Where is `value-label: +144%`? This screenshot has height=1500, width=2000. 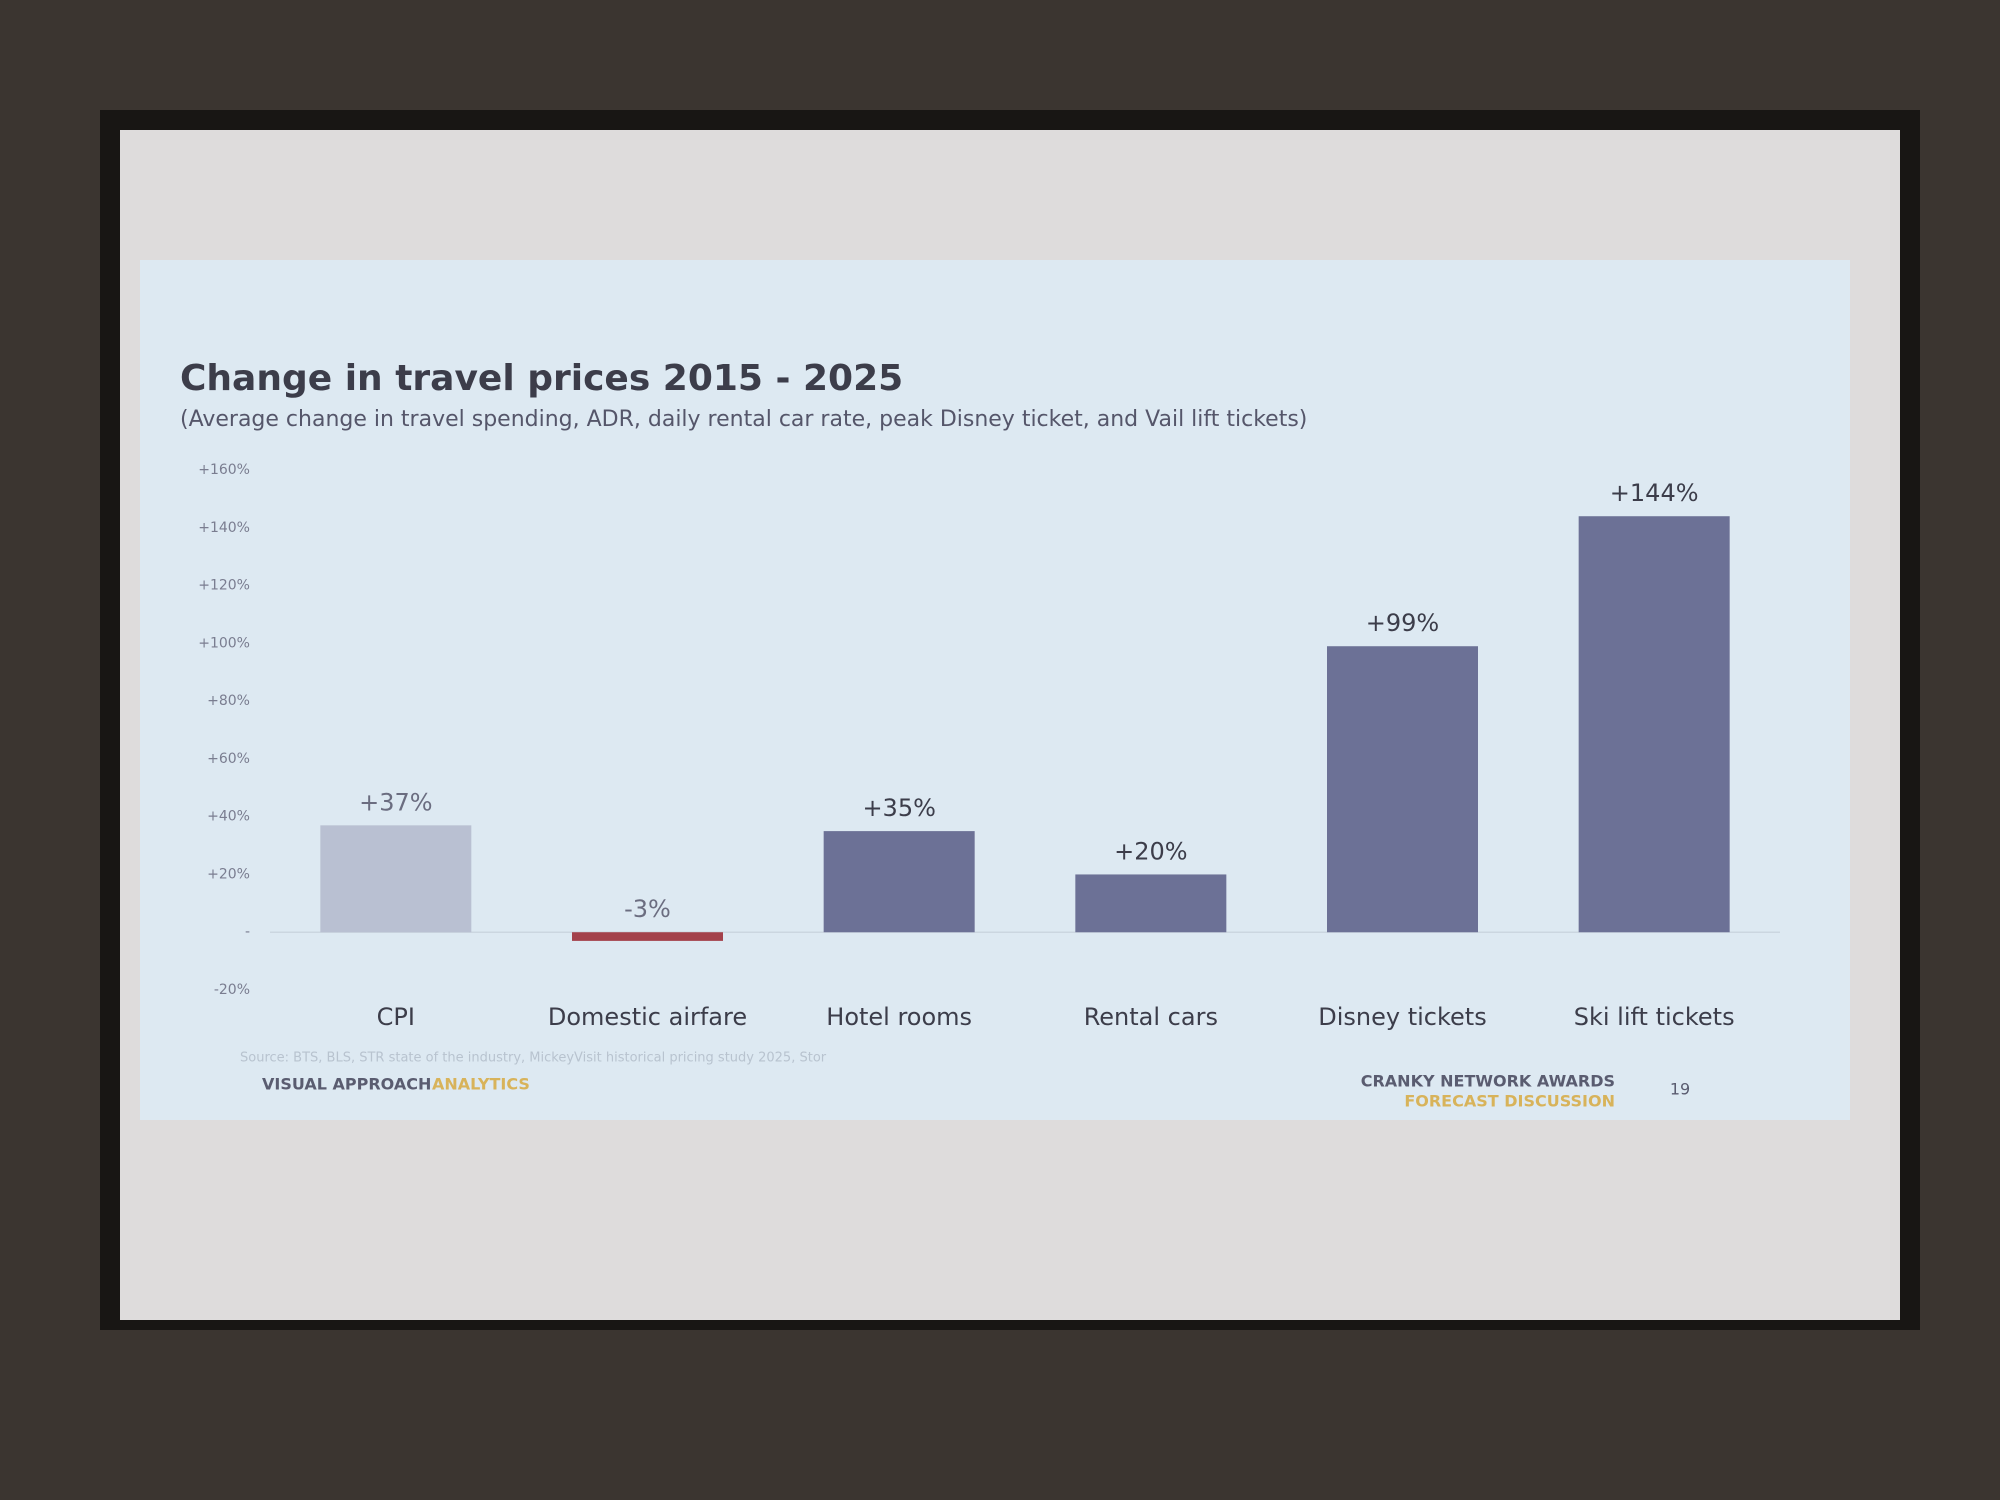
value-label: +144% is located at coordinates (1654, 493).